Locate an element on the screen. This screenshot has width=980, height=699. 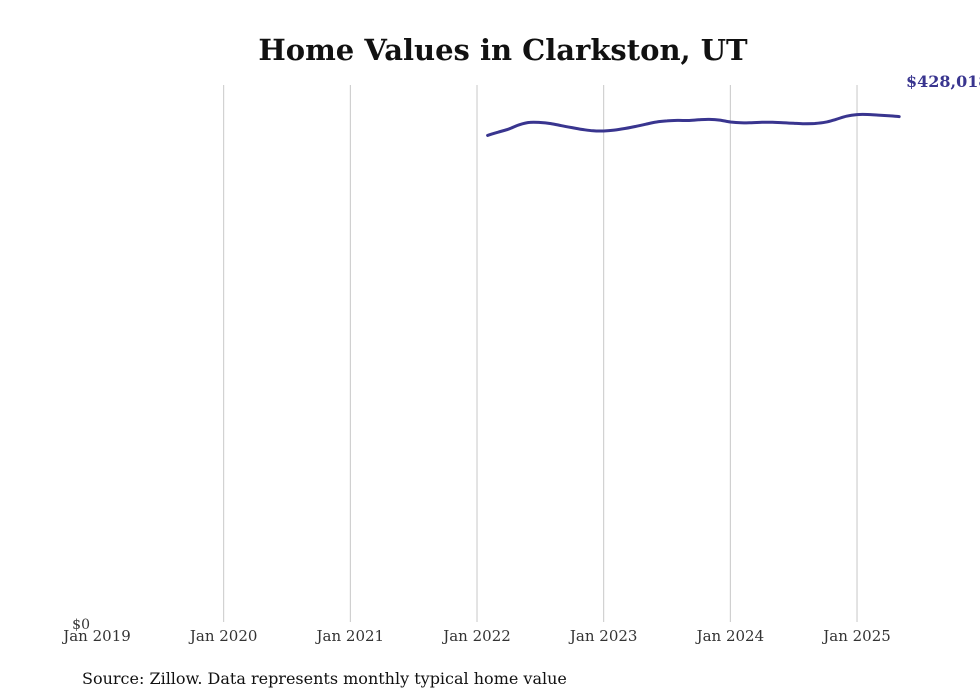
y-axis-ticks: $0 is located at coordinates (81, 625).